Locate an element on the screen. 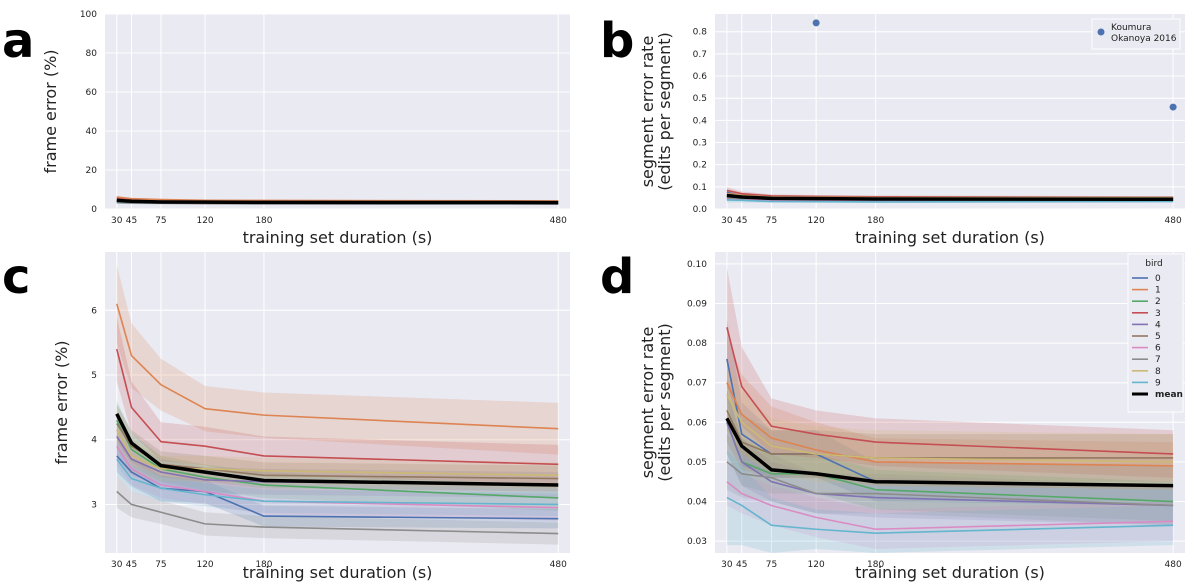 The width and height of the screenshot is (1196, 584). panel-letter: c is located at coordinates (16, 277).